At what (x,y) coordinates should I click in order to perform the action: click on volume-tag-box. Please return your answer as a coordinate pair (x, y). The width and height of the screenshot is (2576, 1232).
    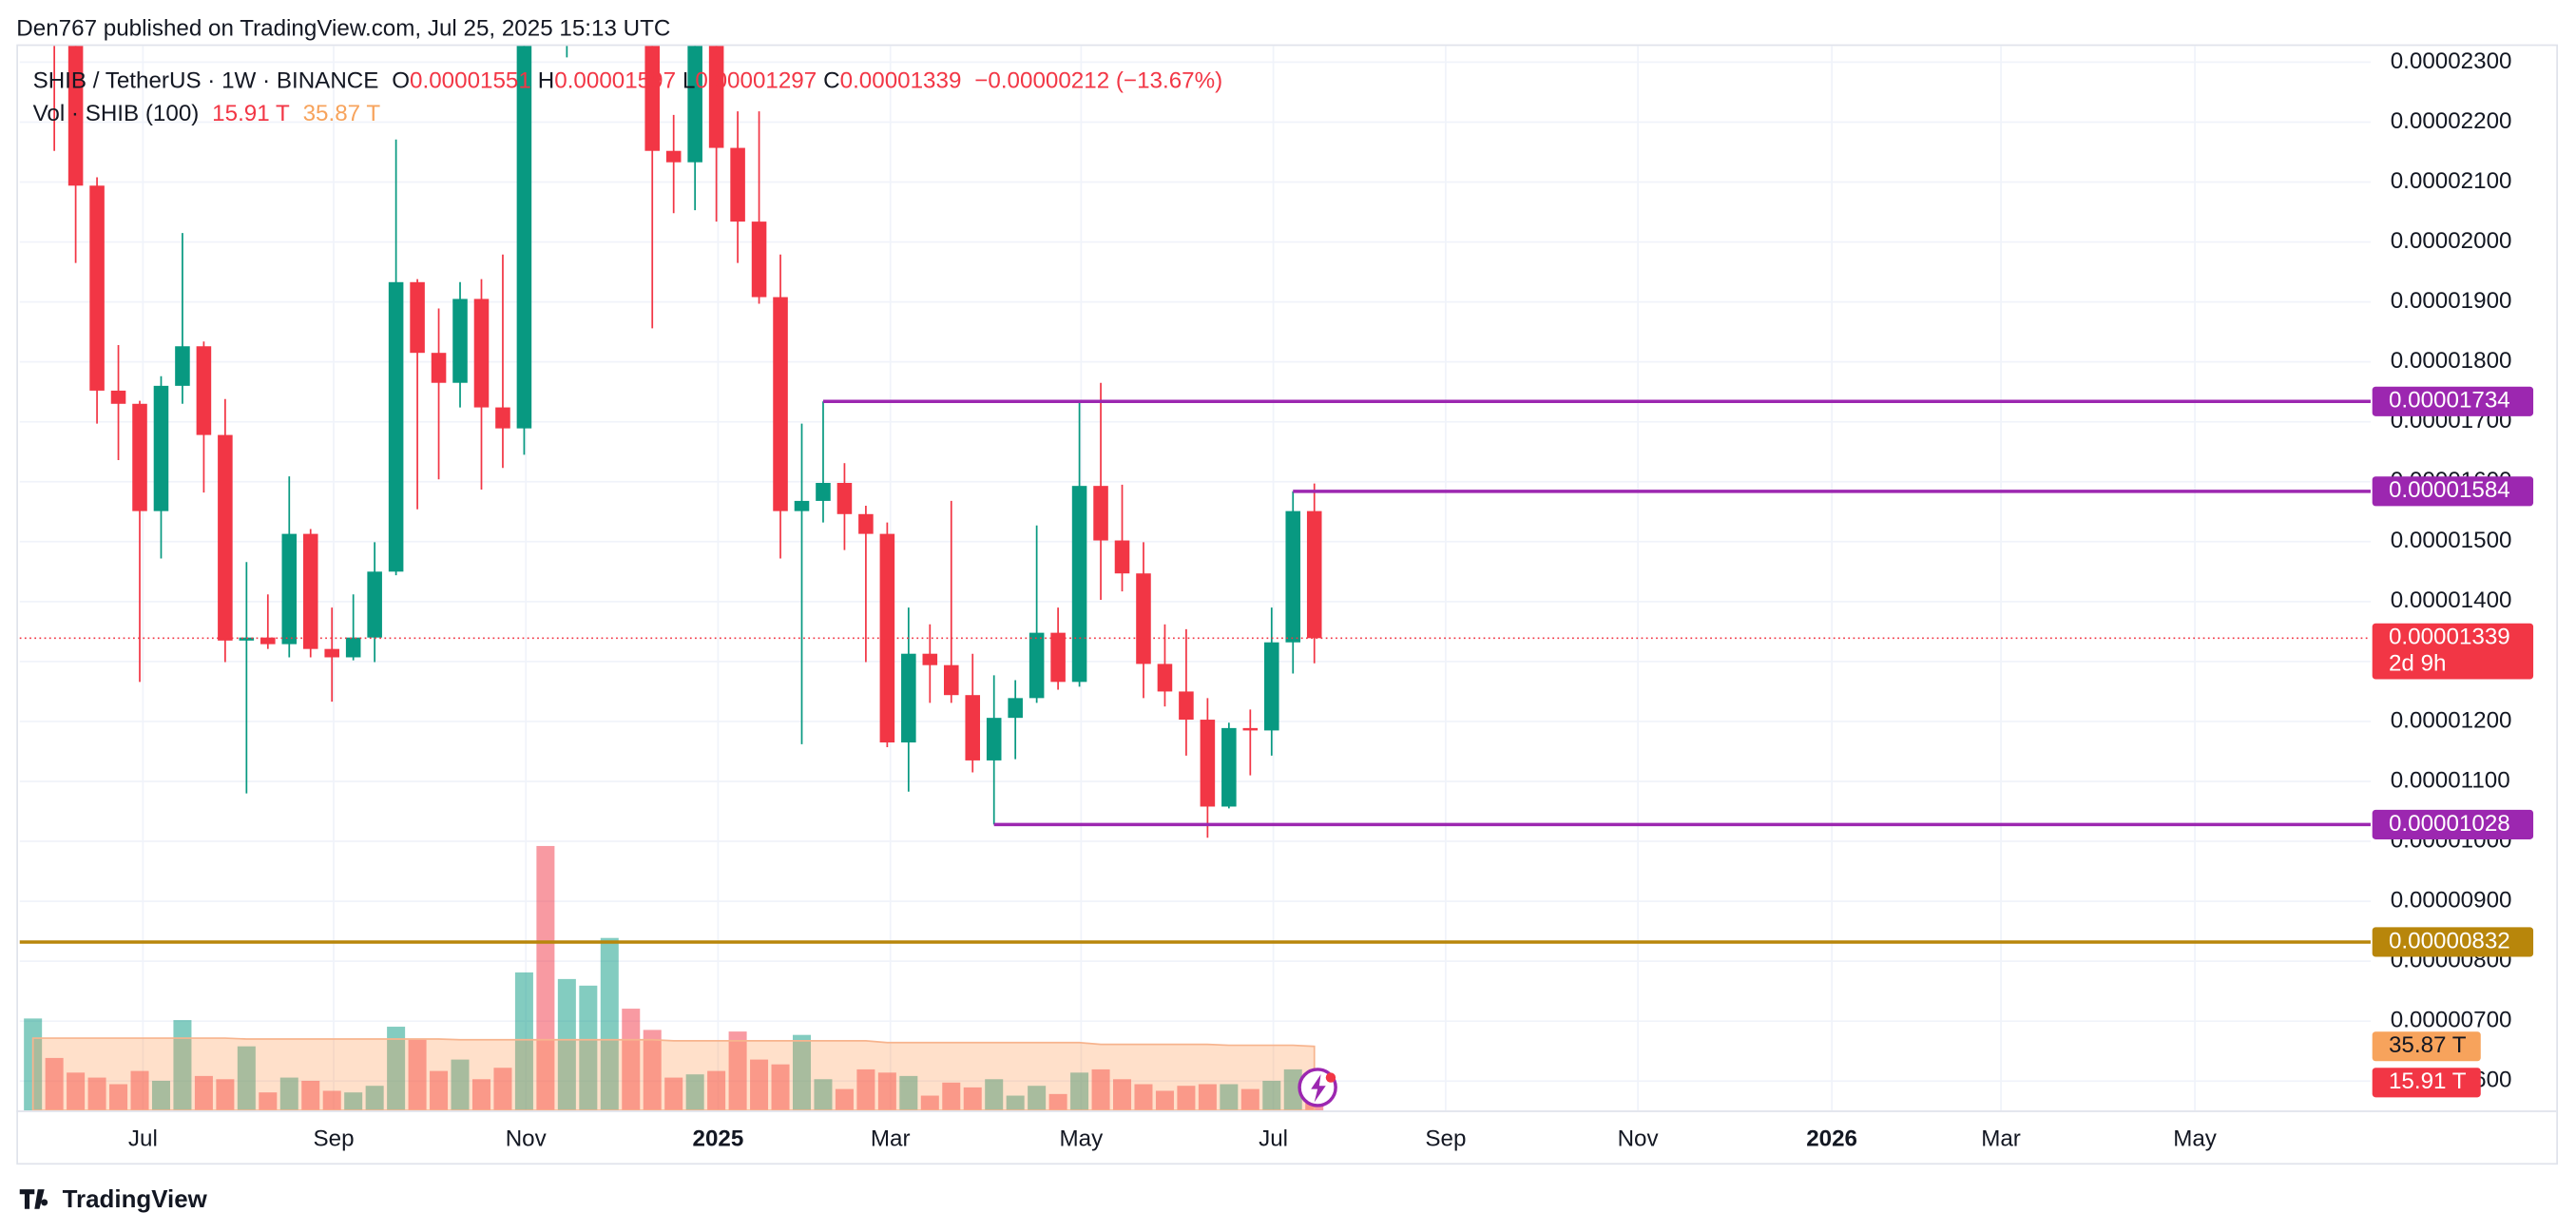
    Looking at the image, I should click on (2426, 1083).